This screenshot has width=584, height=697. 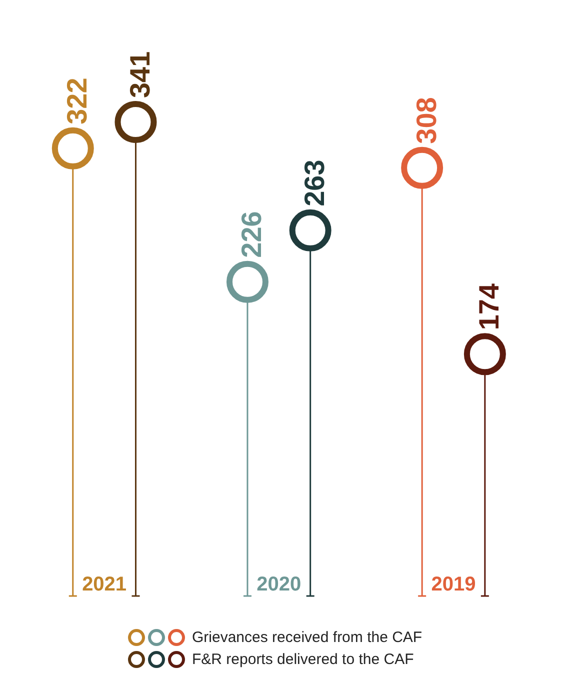 What do you see at coordinates (303, 659) in the screenshot?
I see `legend-label: F&R reports delivered to the CAF` at bounding box center [303, 659].